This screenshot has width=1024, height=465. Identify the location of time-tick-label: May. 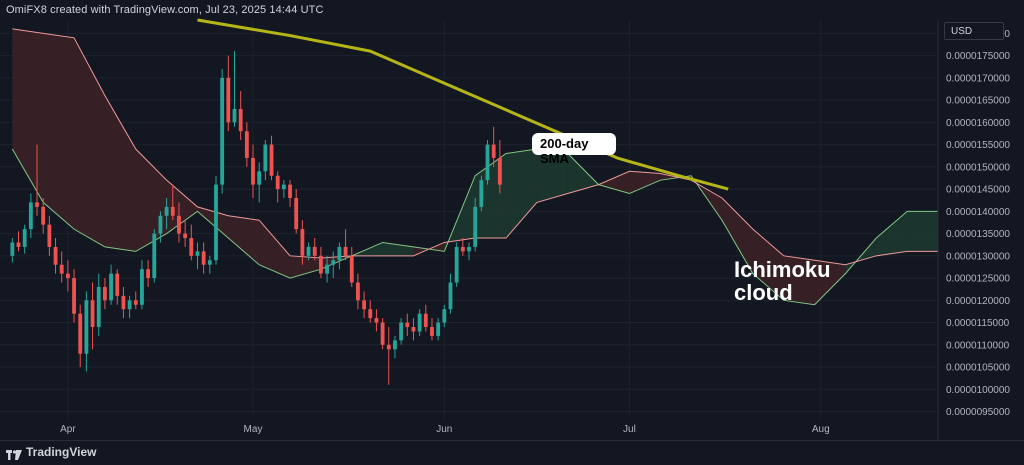
(253, 429).